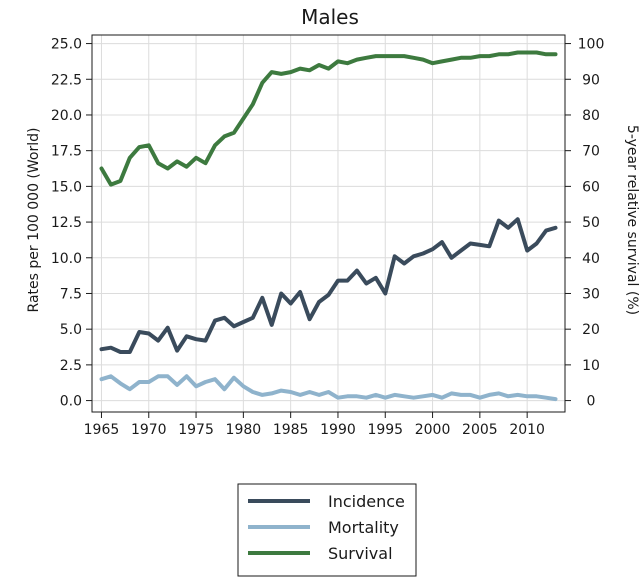 The width and height of the screenshot is (640, 580). I want to click on y-tick-label-left: 17.5, so click(66, 152).